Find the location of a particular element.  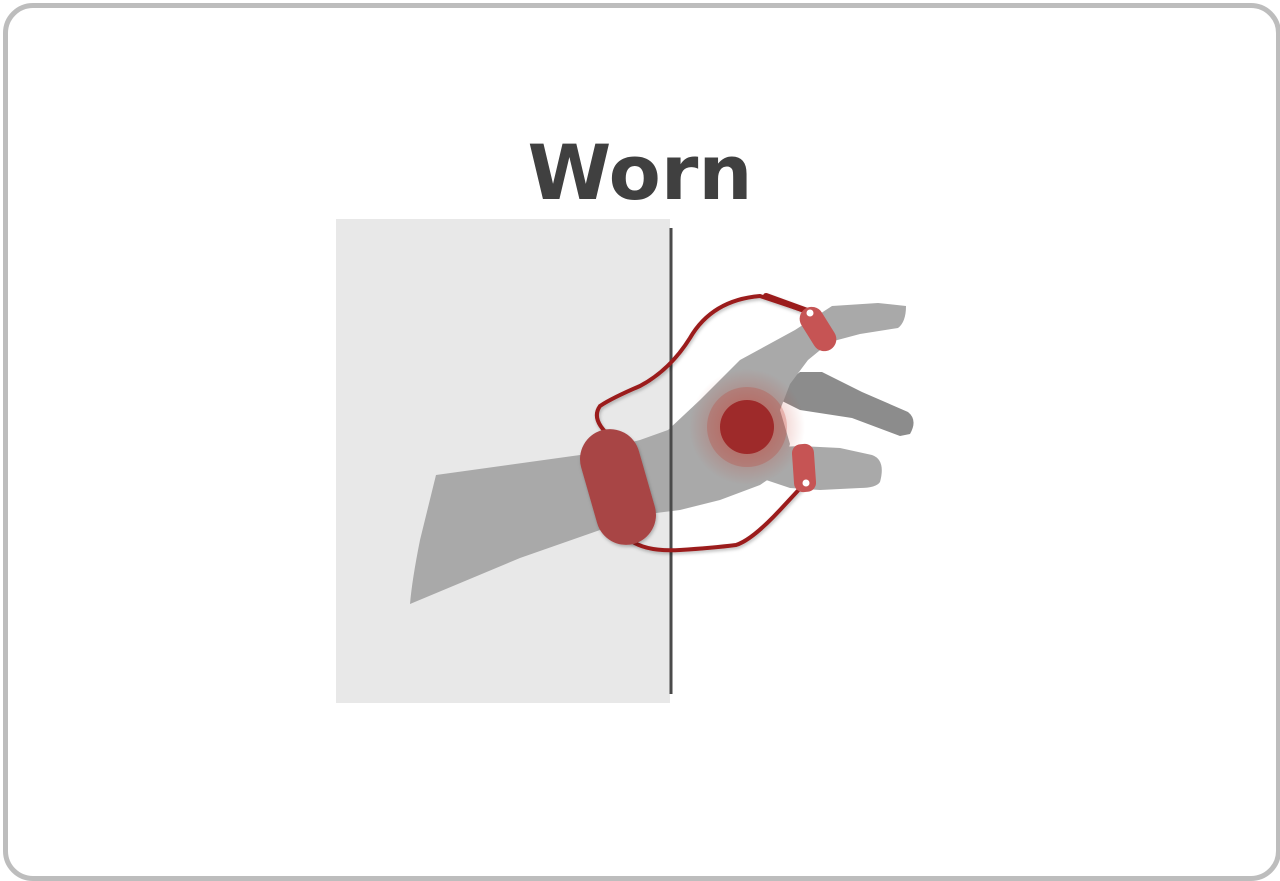

cable-top-strap is located at coordinates (788, 304).